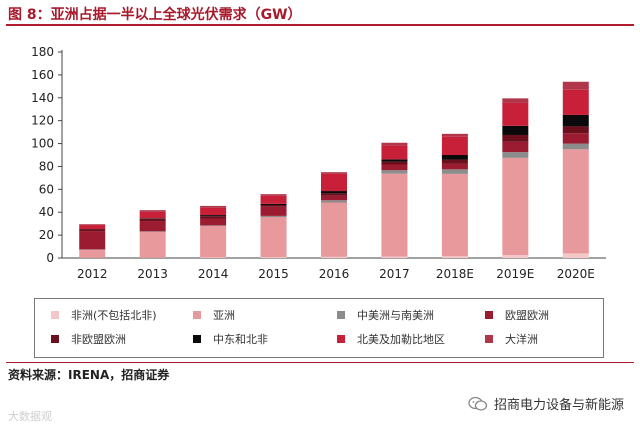 The width and height of the screenshot is (640, 432). What do you see at coordinates (336, 274) in the screenshot?
I see `x-tick-labels: 2012 2013 2014 2015 2016 2017 2018E 2019E 2020E` at bounding box center [336, 274].